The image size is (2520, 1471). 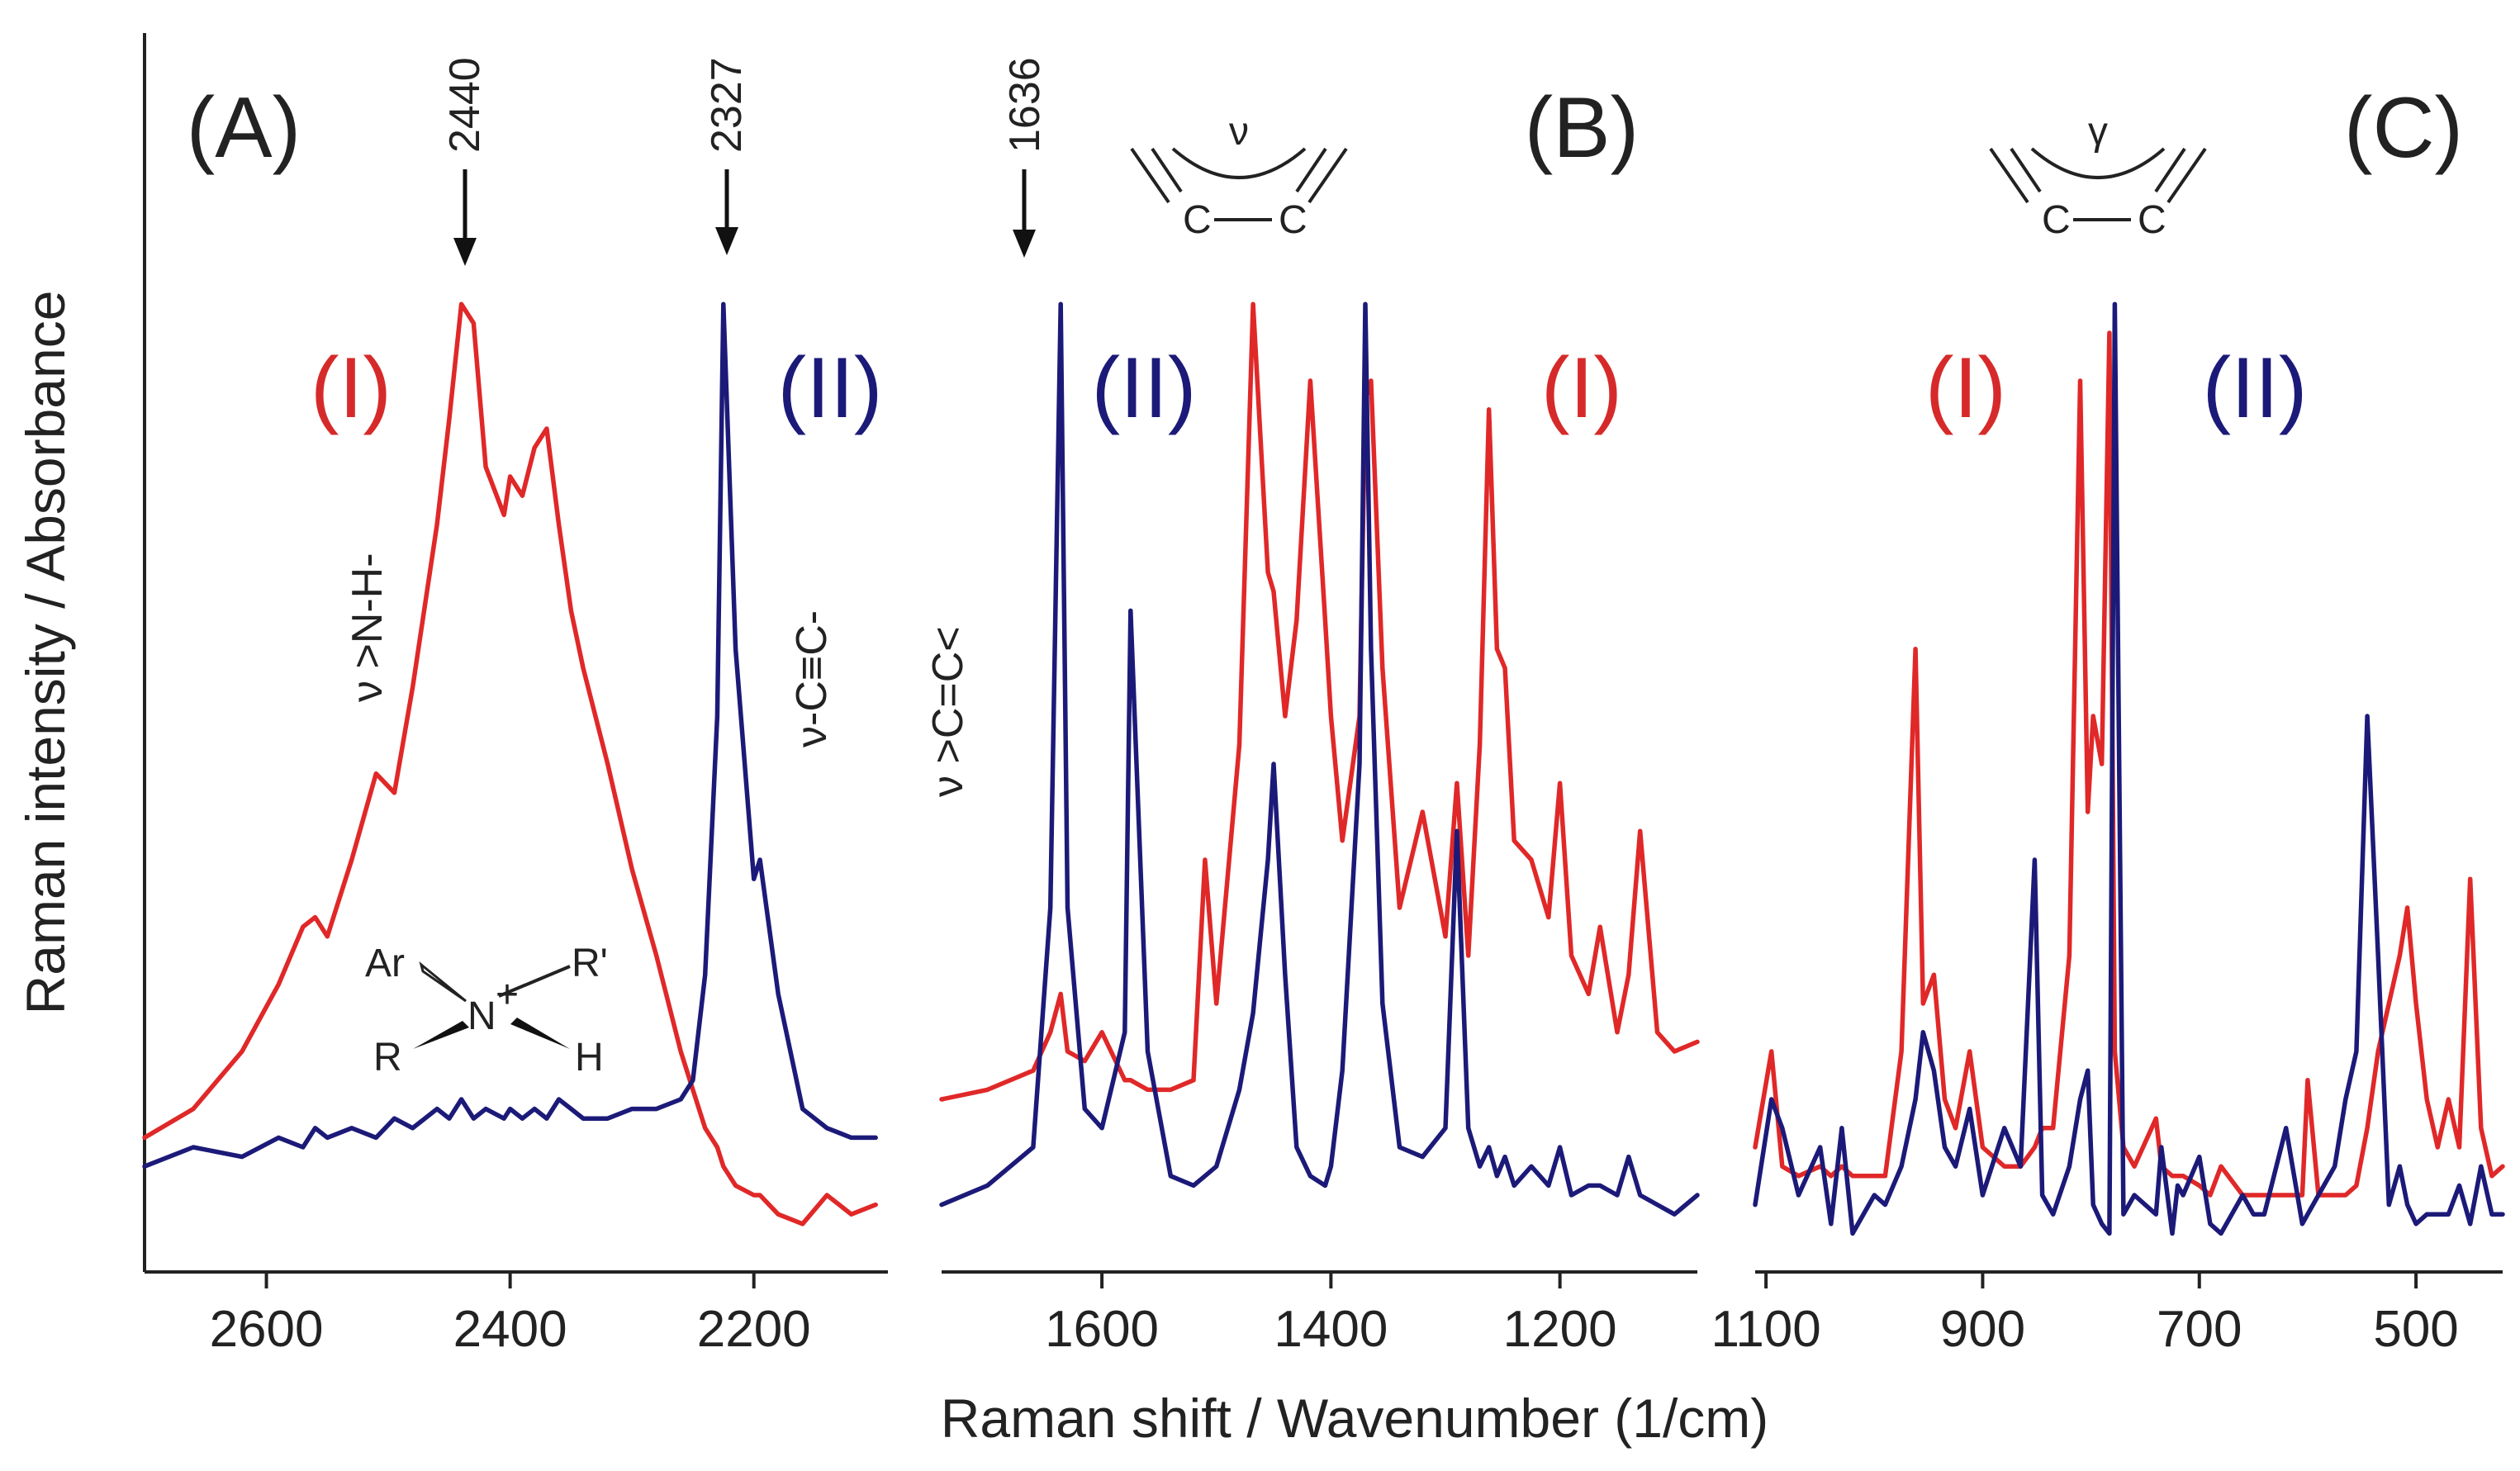 I want to click on motif-c-bar-left, so click(x=2009, y=175).